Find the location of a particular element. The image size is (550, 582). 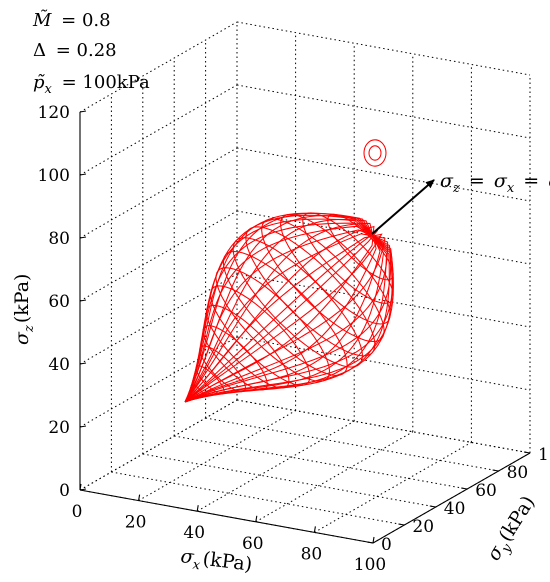

y-tick-labels: 0 20 40 60 80 100 is located at coordinates (465, 500).